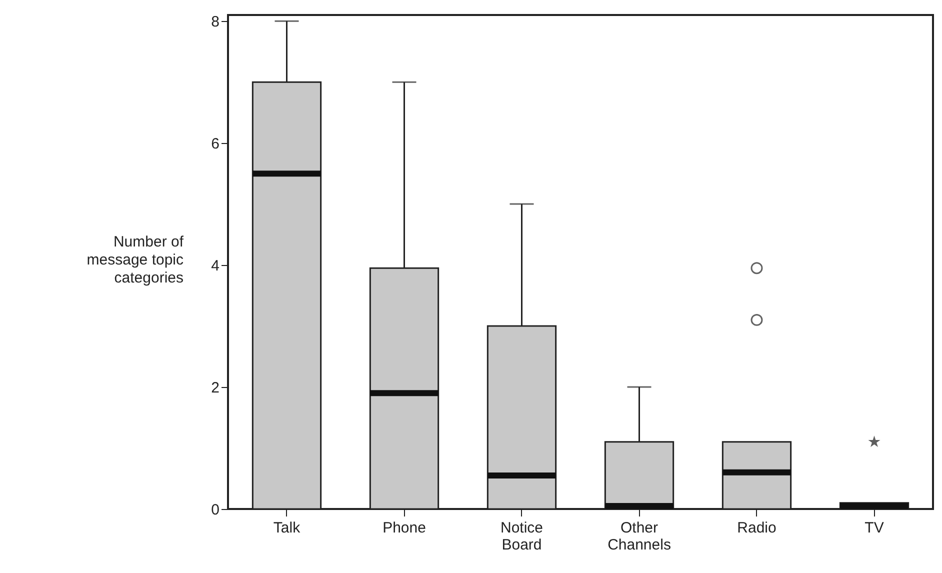 The width and height of the screenshot is (942, 573). Describe the element at coordinates (215, 22) in the screenshot. I see `y-tick-label: 8` at that location.